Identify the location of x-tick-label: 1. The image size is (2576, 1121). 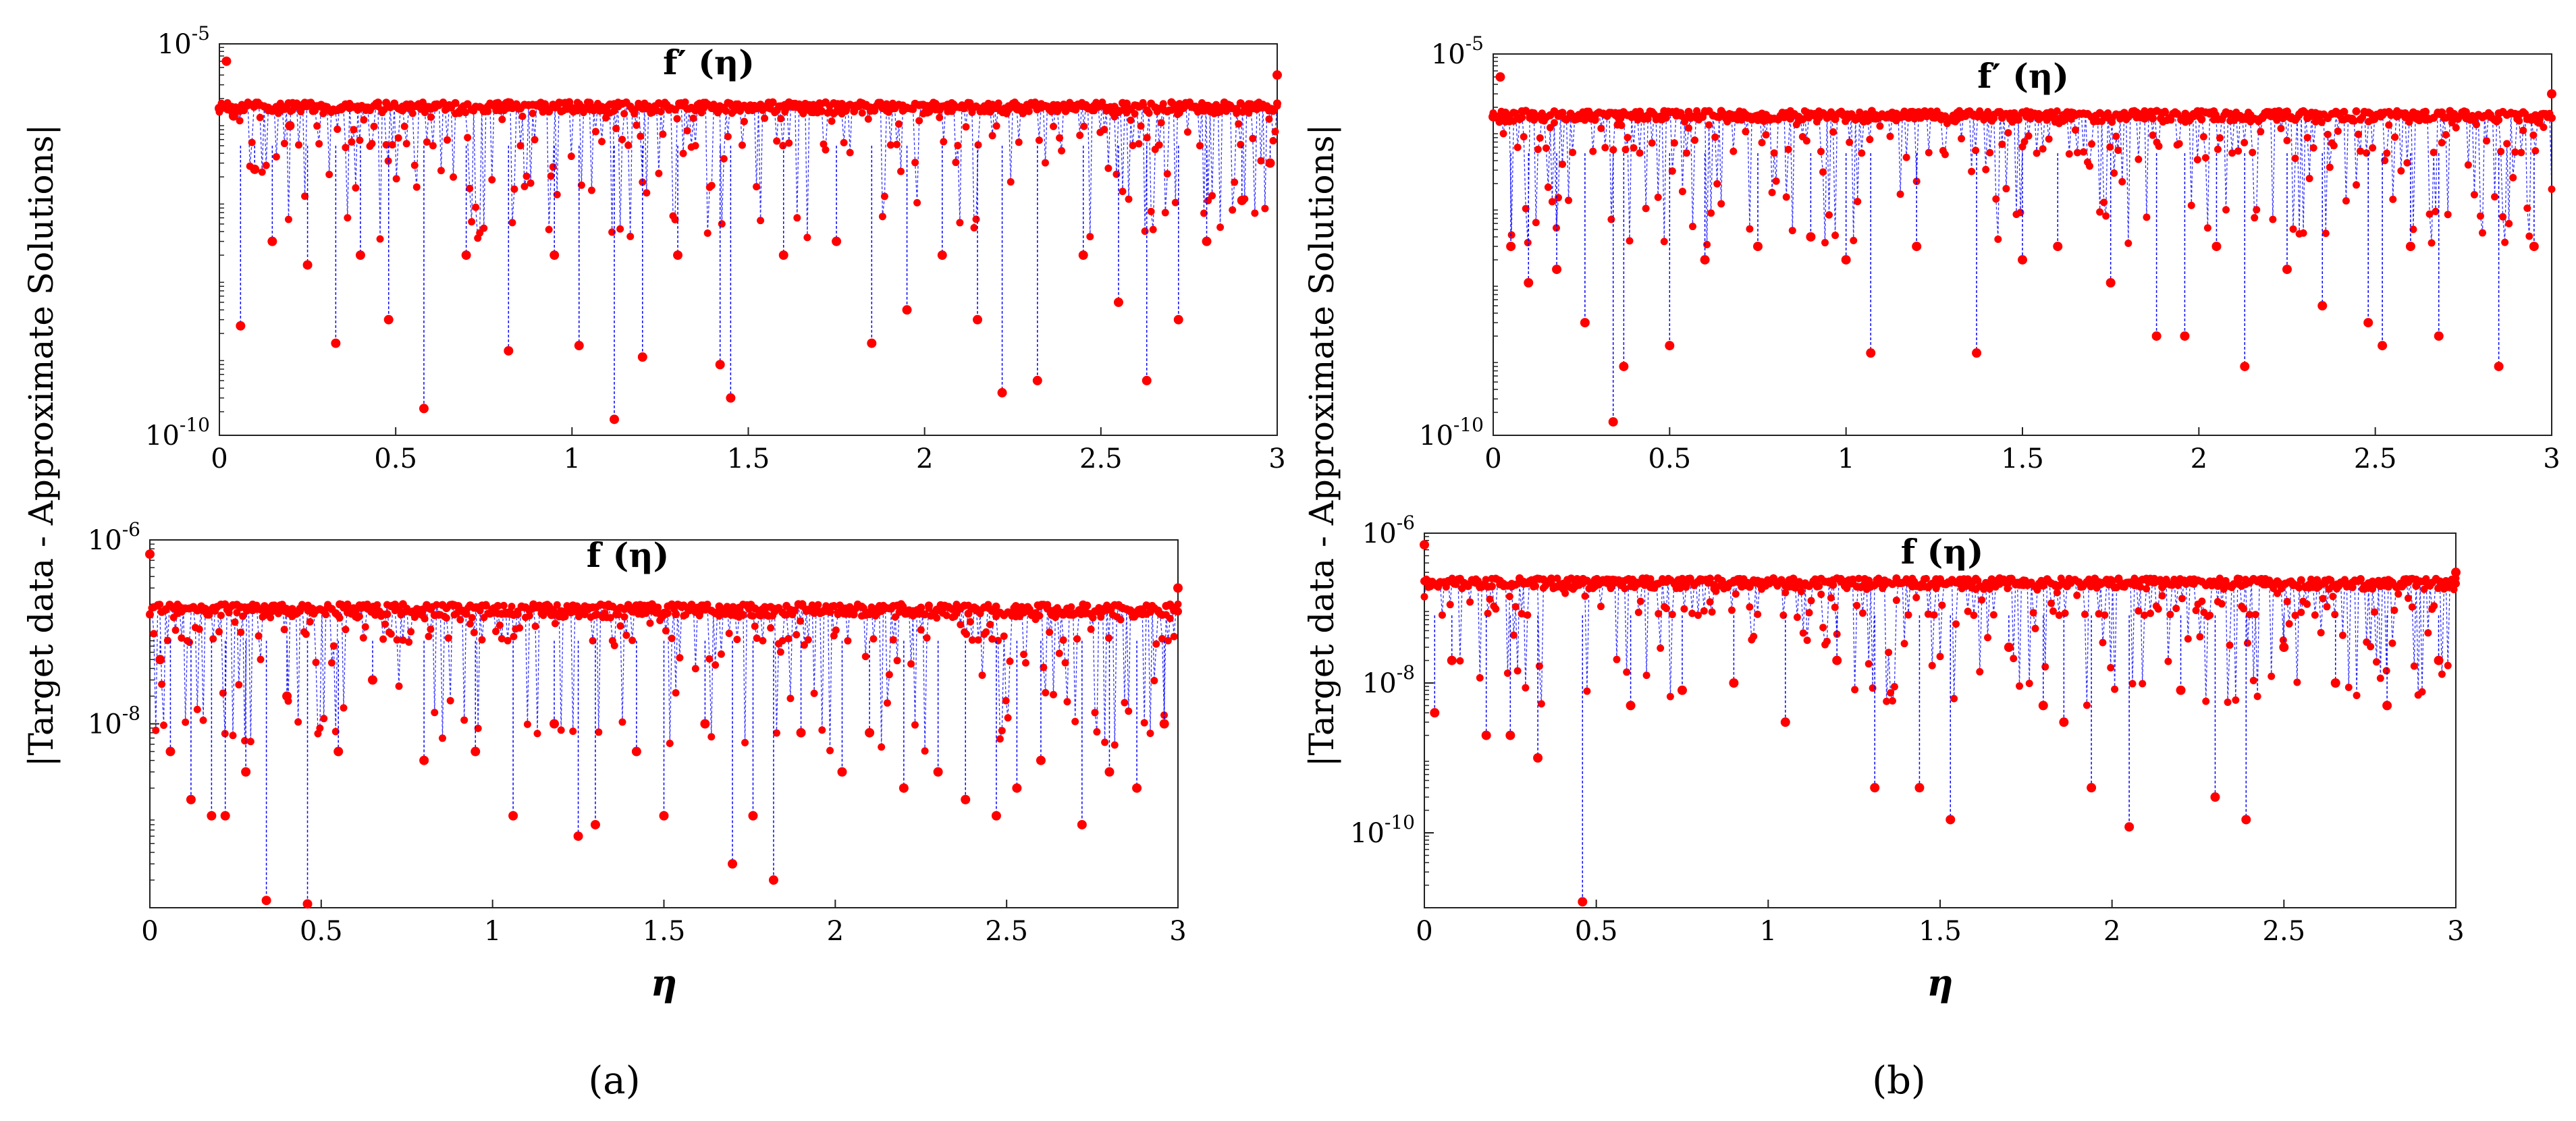
(1845, 458).